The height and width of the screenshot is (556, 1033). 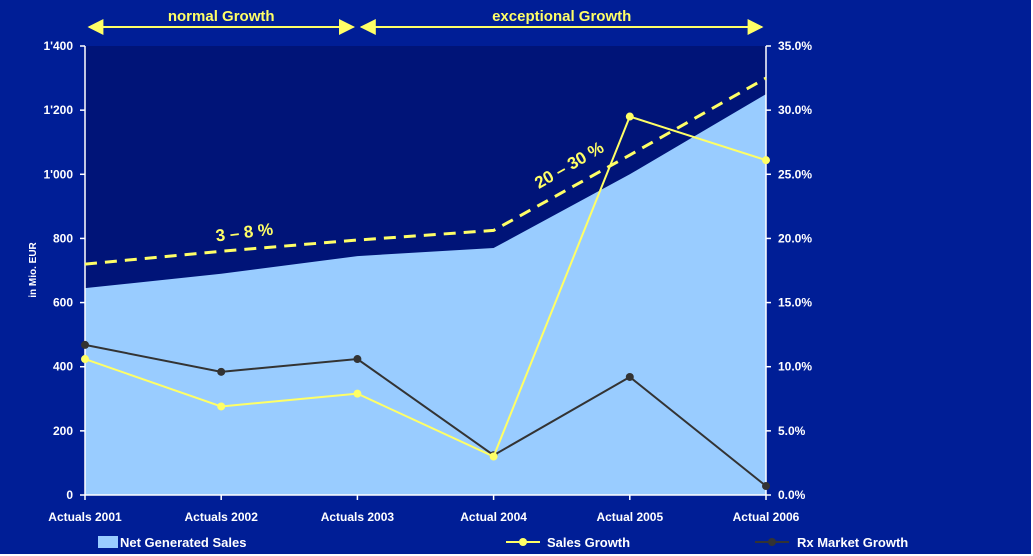 I want to click on legend-swatch-sales-growth-marker, so click(x=523, y=542).